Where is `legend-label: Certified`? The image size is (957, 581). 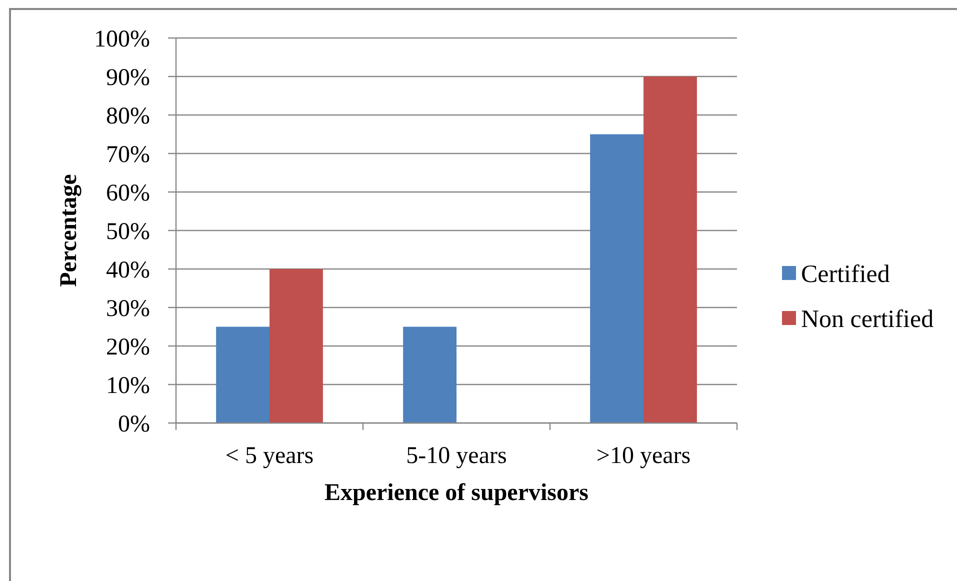
legend-label: Certified is located at coordinates (845, 274).